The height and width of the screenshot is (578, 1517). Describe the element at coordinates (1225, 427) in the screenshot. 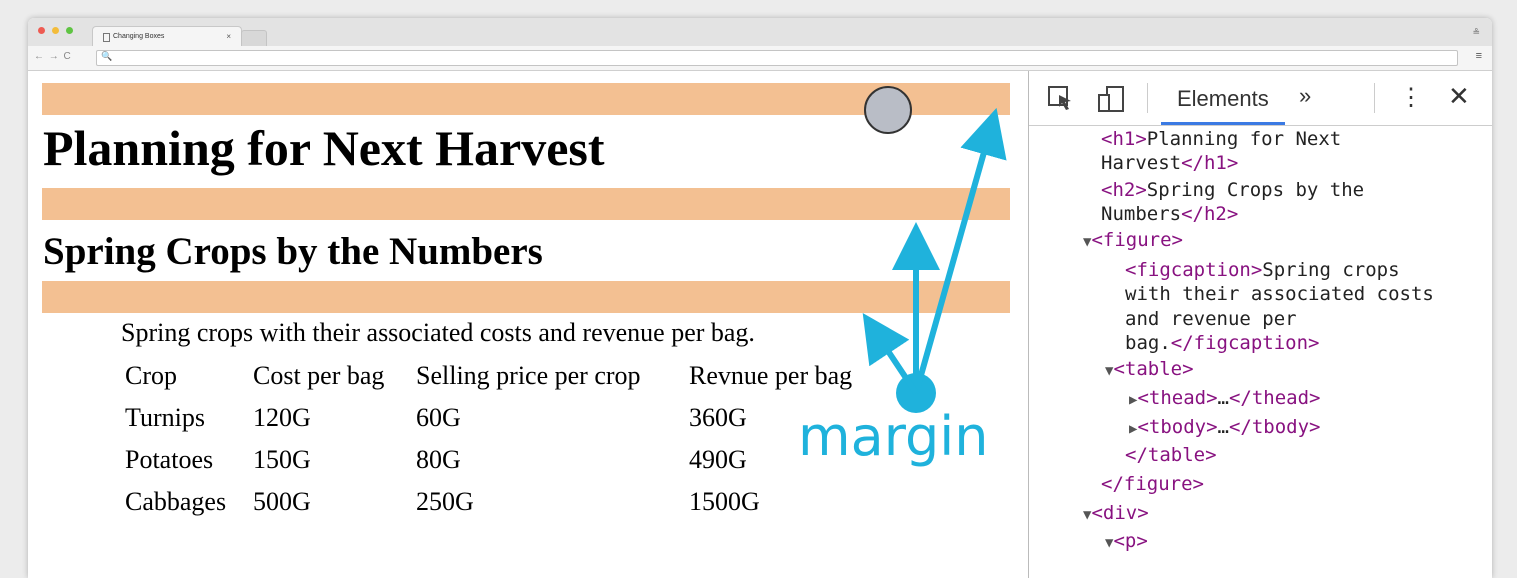

I see `dom-line: ▶<tbody>…</tbody>` at that location.